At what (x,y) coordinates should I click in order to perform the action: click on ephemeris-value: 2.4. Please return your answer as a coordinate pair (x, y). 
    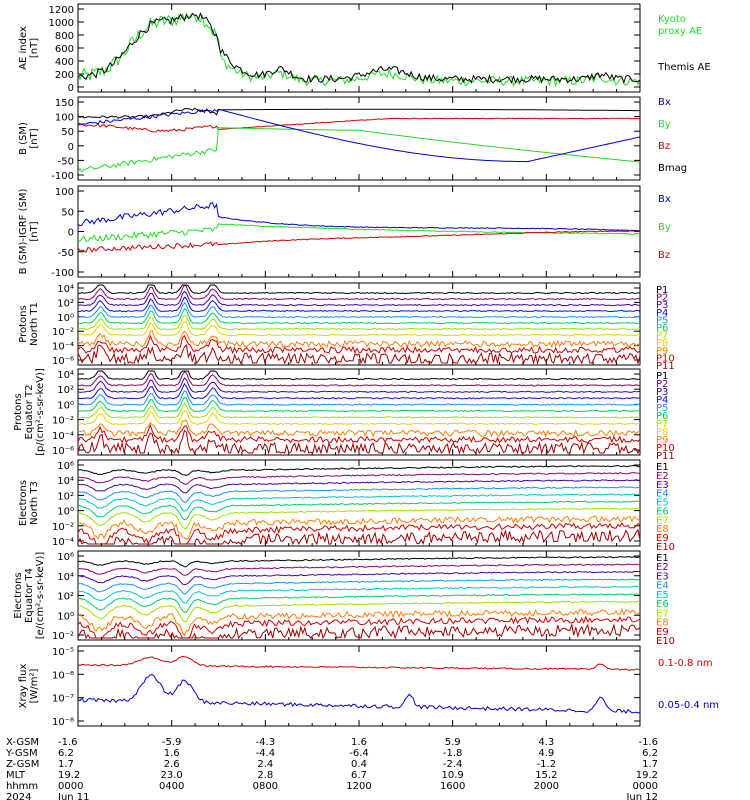
    Looking at the image, I should click on (265, 764).